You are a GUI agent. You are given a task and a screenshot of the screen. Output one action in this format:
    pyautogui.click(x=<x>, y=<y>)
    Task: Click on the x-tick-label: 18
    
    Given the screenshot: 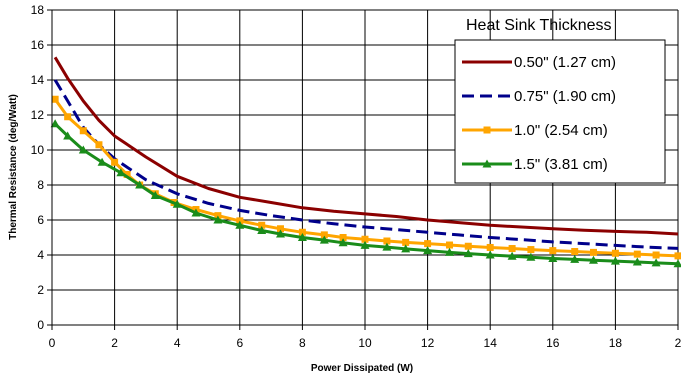 What is the action you would take?
    pyautogui.click(x=616, y=343)
    